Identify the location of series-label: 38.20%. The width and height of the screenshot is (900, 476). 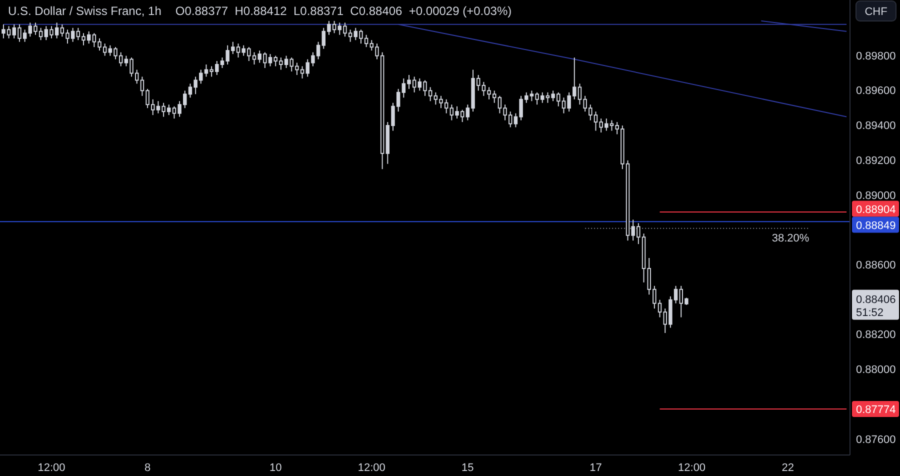
(791, 238).